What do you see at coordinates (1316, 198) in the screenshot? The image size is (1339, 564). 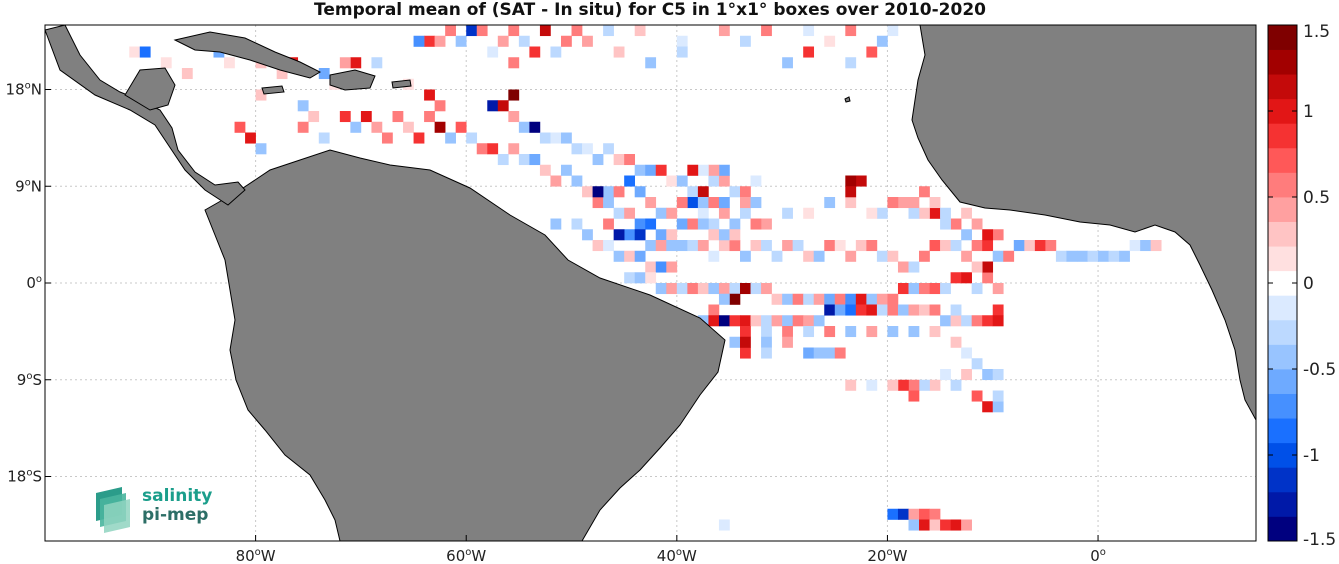 I see `colorbar-tick-label: 0.5` at bounding box center [1316, 198].